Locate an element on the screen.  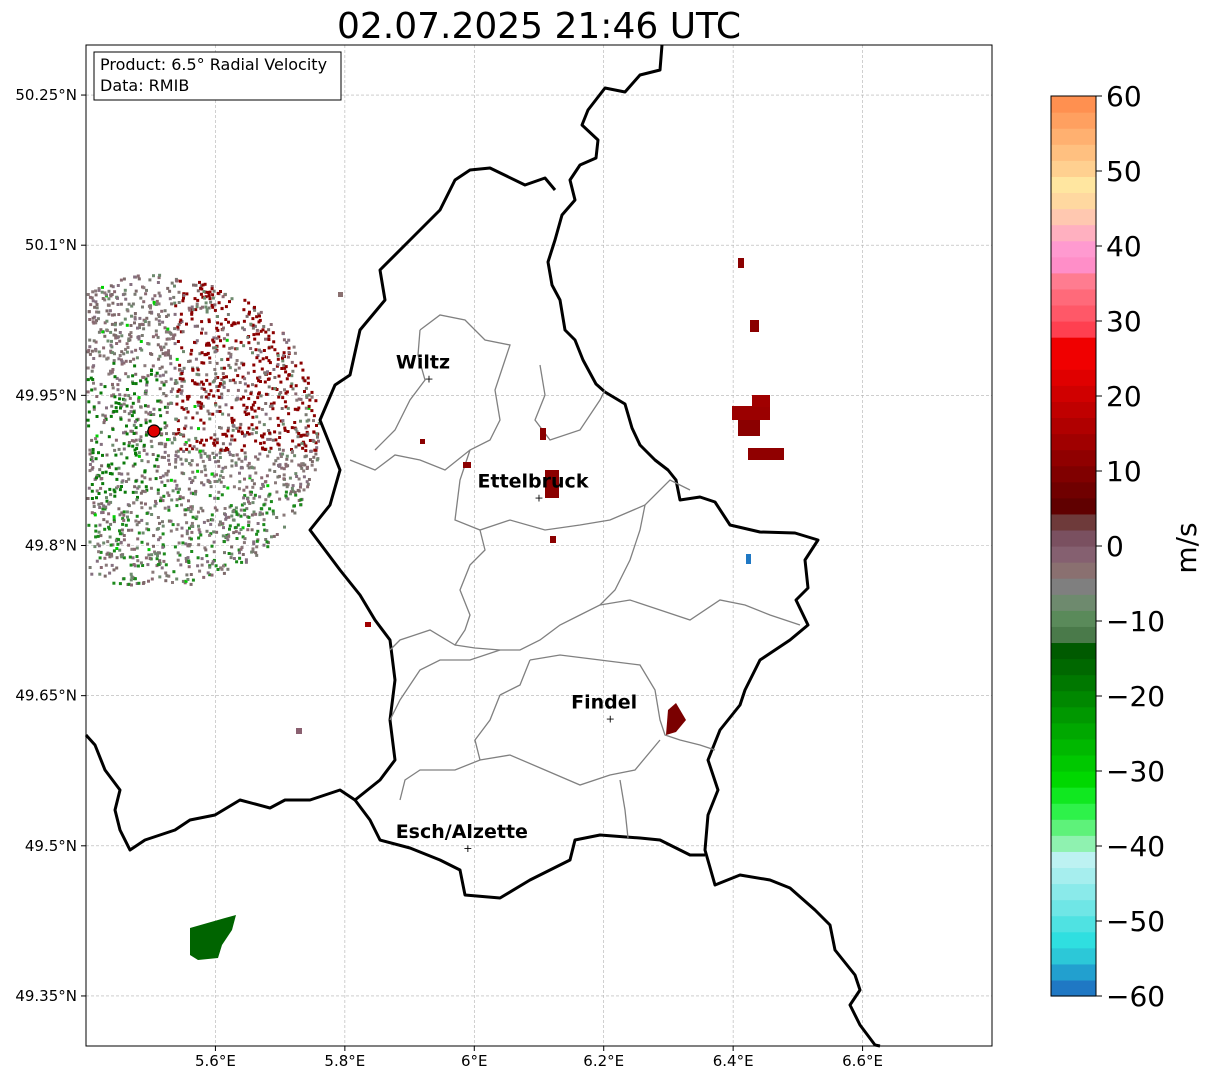
y-tick-label: 50.25°N is located at coordinates (46, 95).